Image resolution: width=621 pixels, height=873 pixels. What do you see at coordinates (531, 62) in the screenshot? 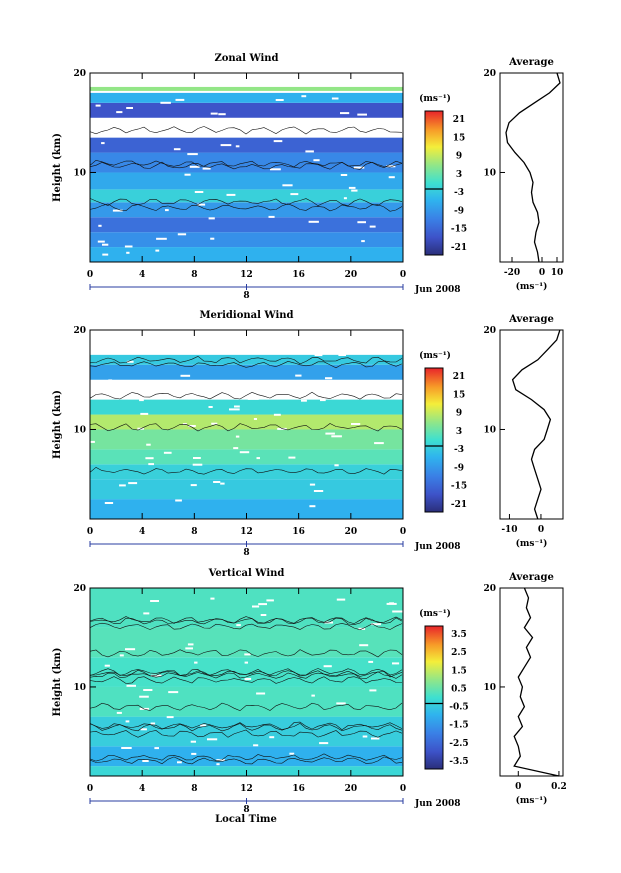
I see `average-title: Average` at bounding box center [531, 62].